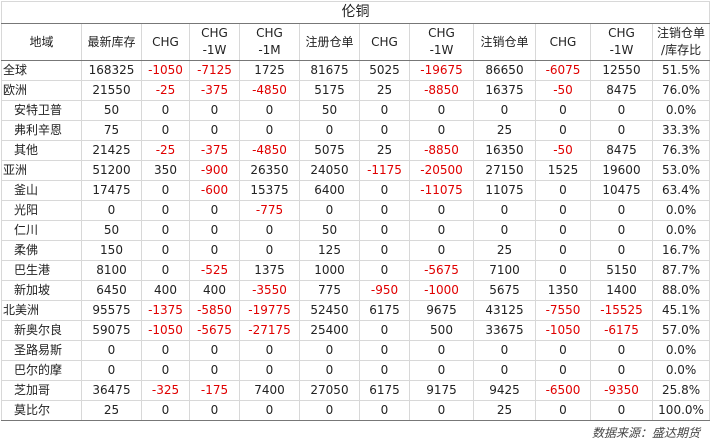 Image resolution: width=712 pixels, height=443 pixels. I want to click on table-cell: -175, so click(214, 390).